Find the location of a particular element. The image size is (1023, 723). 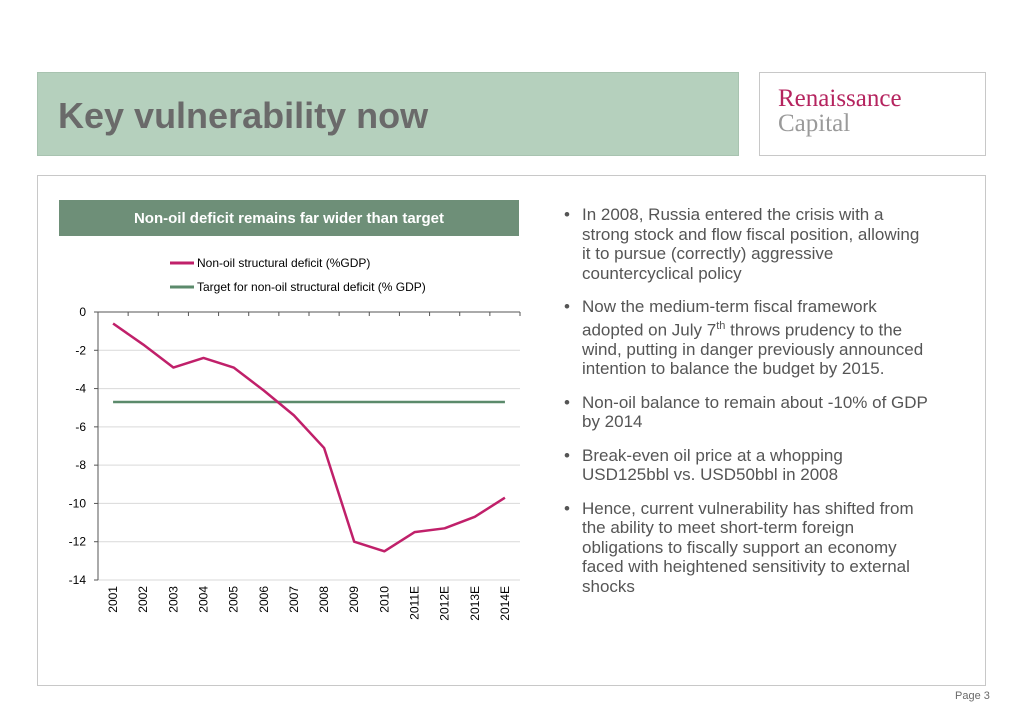

title-band: Key vulnerability now is located at coordinates (388, 114).